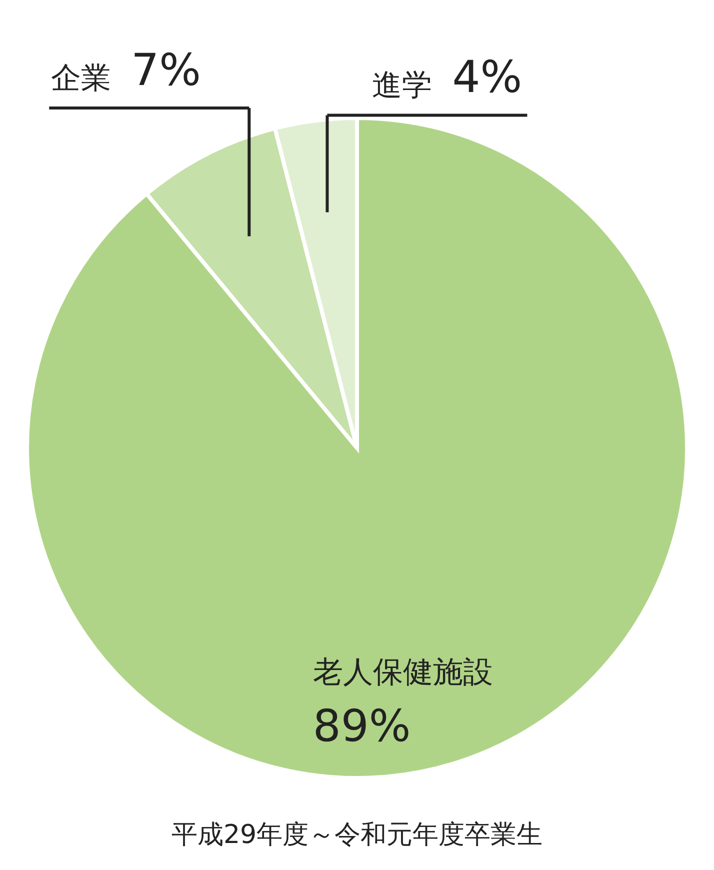 This screenshot has width=714, height=870. Describe the element at coordinates (166, 70) in the screenshot. I see `data-label: 7%` at that location.